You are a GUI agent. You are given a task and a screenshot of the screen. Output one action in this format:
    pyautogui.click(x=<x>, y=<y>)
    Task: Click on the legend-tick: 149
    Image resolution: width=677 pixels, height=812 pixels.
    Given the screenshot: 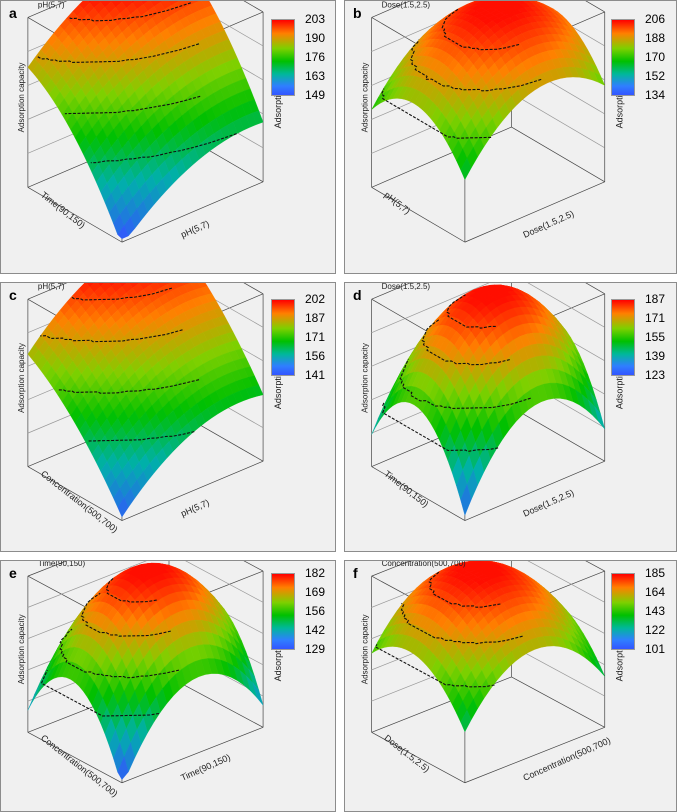 What is the action you would take?
    pyautogui.click(x=315, y=95)
    